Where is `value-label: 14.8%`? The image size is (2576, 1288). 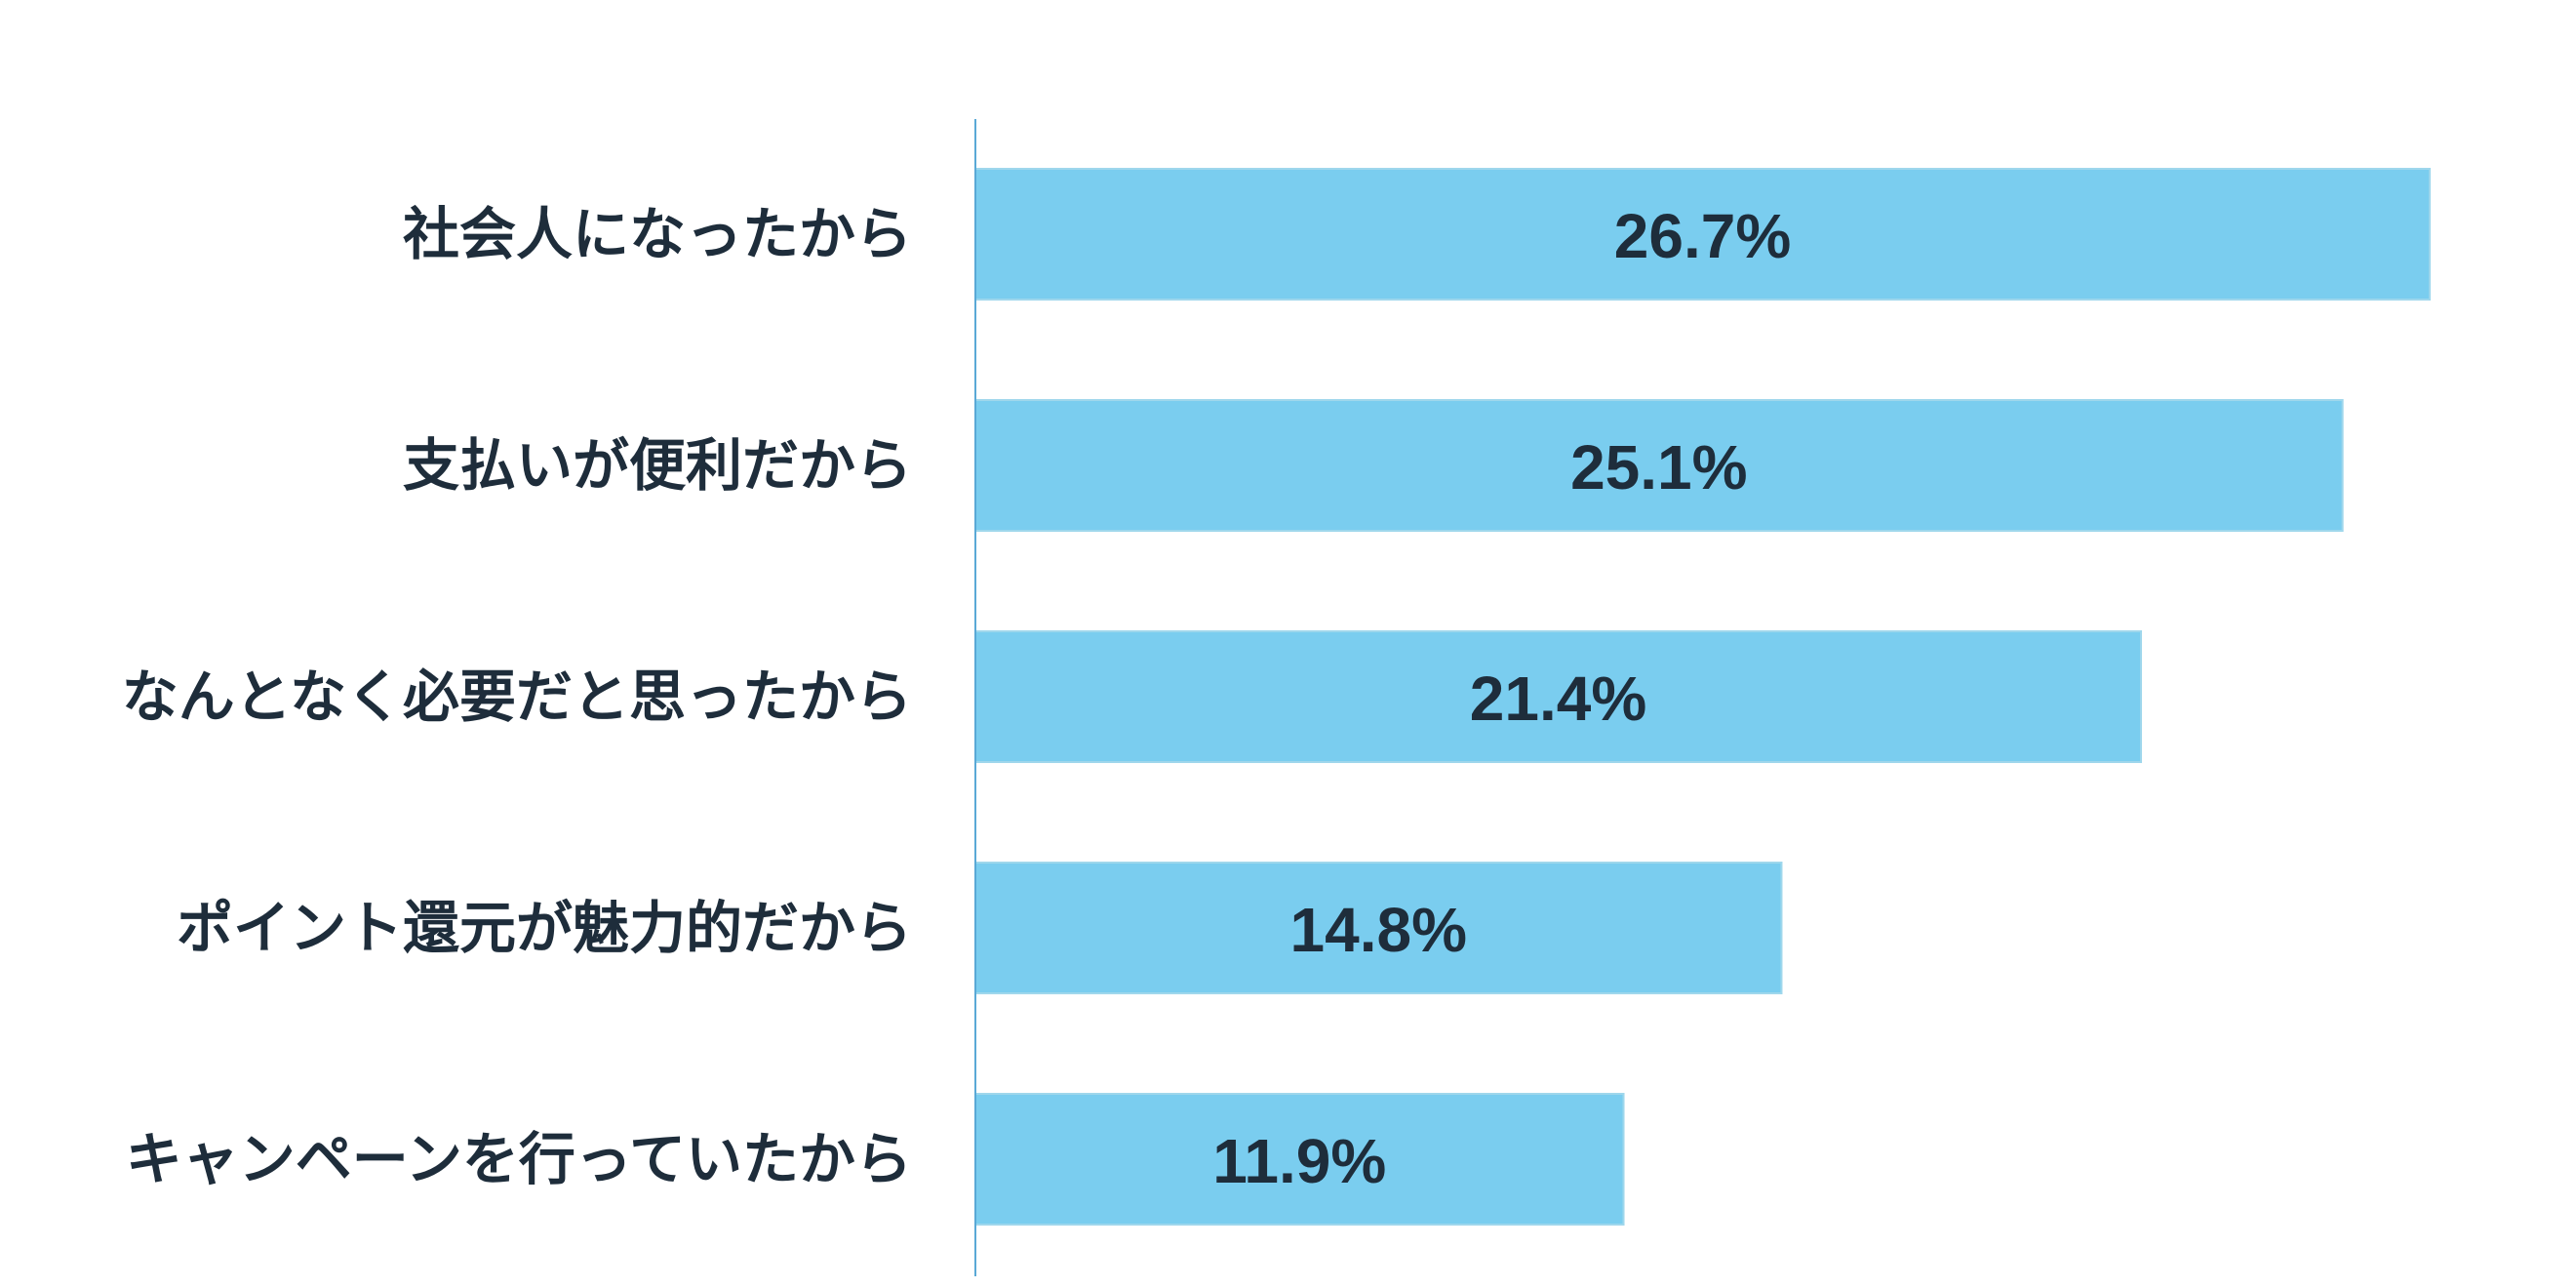 value-label: 14.8% is located at coordinates (1378, 930).